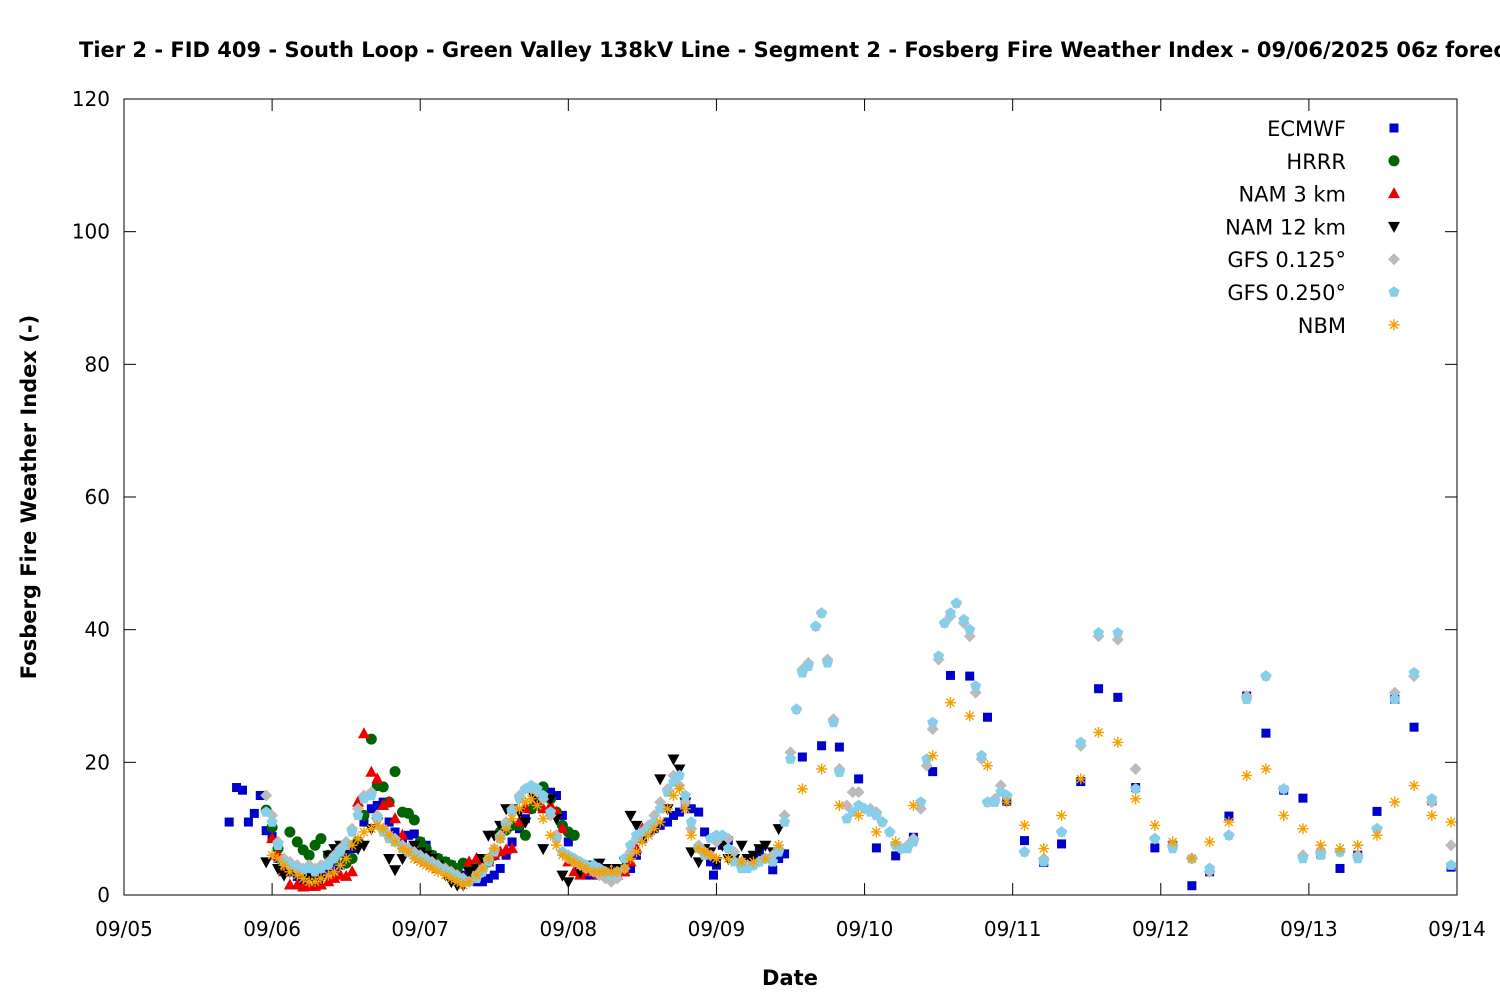 The image size is (1500, 1000). I want to click on x-tick-label: 09/12, so click(1161, 929).